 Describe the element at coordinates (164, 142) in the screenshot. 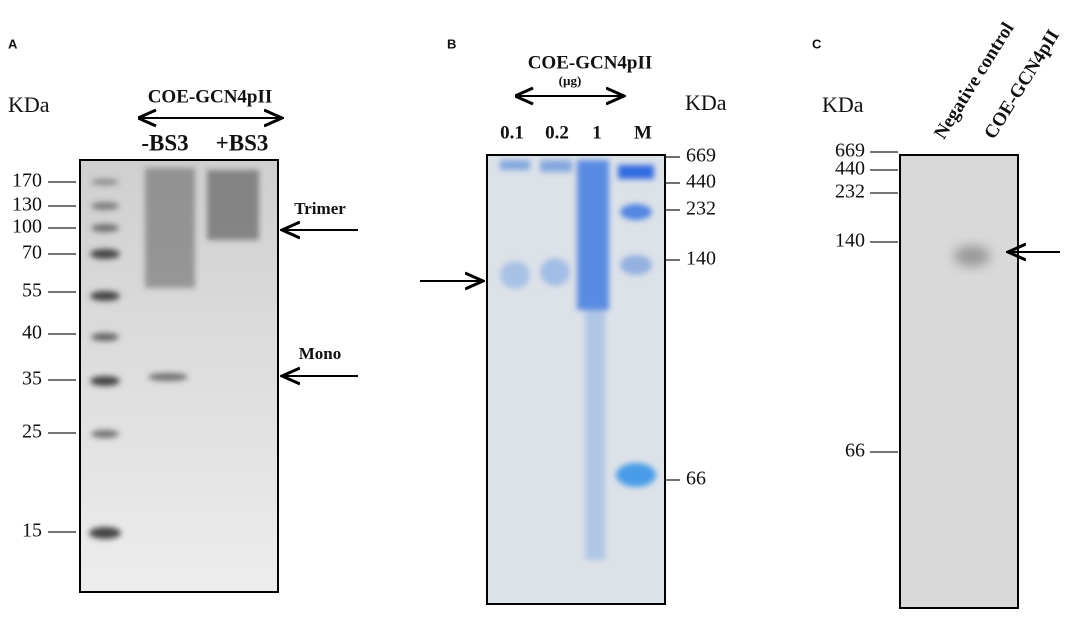

I see `lane-label: -BS3` at that location.